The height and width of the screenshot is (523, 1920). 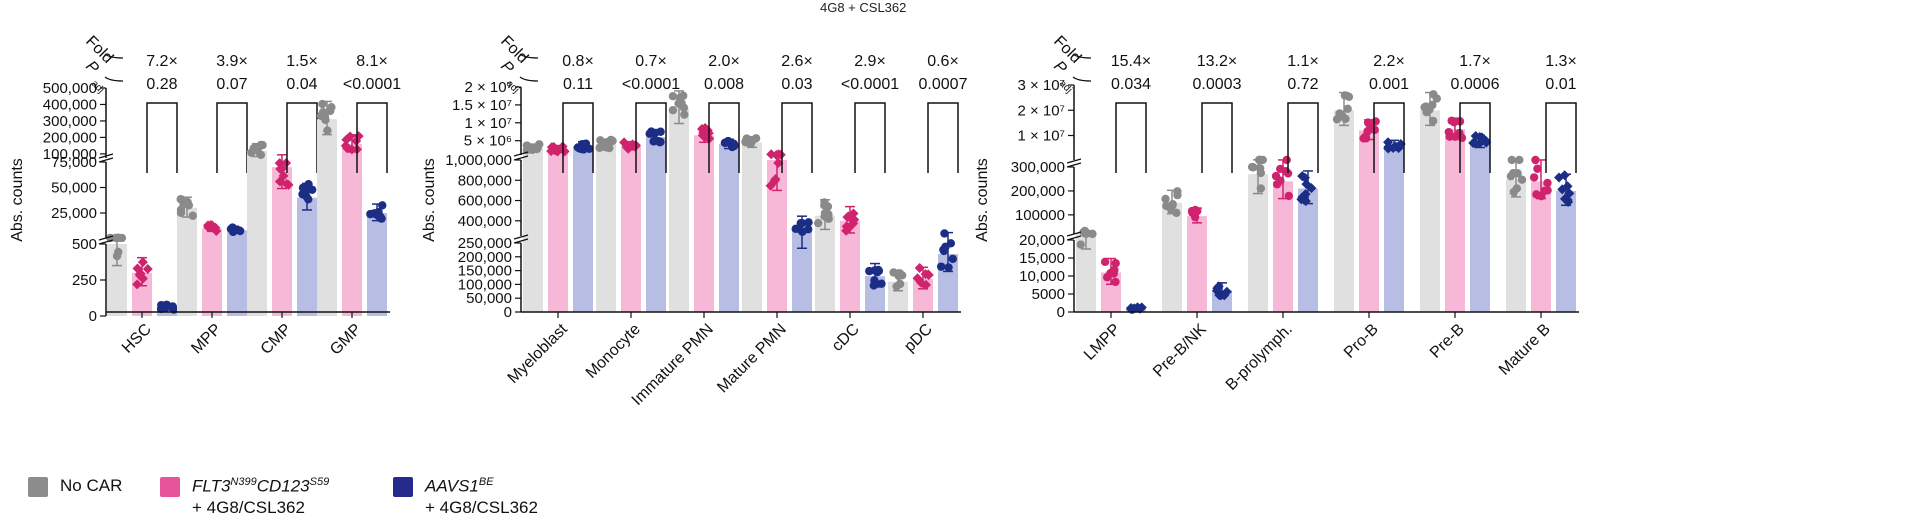 I want to click on bar-GMP-s2, so click(x=352, y=230).